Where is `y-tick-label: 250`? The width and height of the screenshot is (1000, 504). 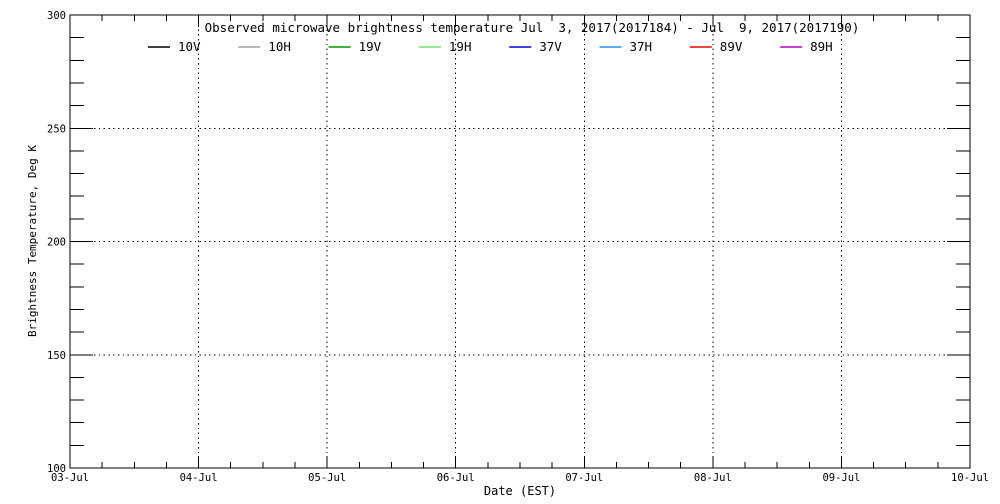 y-tick-label: 250 is located at coordinates (56, 129).